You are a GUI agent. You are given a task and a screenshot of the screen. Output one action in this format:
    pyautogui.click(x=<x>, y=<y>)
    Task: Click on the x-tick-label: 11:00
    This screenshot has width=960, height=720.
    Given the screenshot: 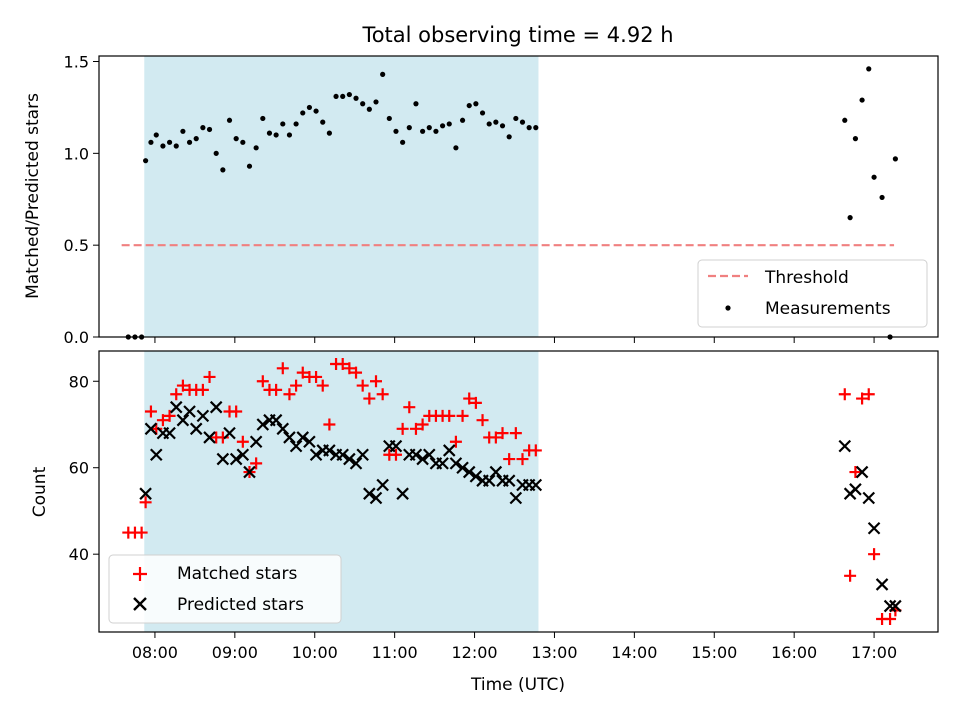 What is the action you would take?
    pyautogui.click(x=395, y=652)
    